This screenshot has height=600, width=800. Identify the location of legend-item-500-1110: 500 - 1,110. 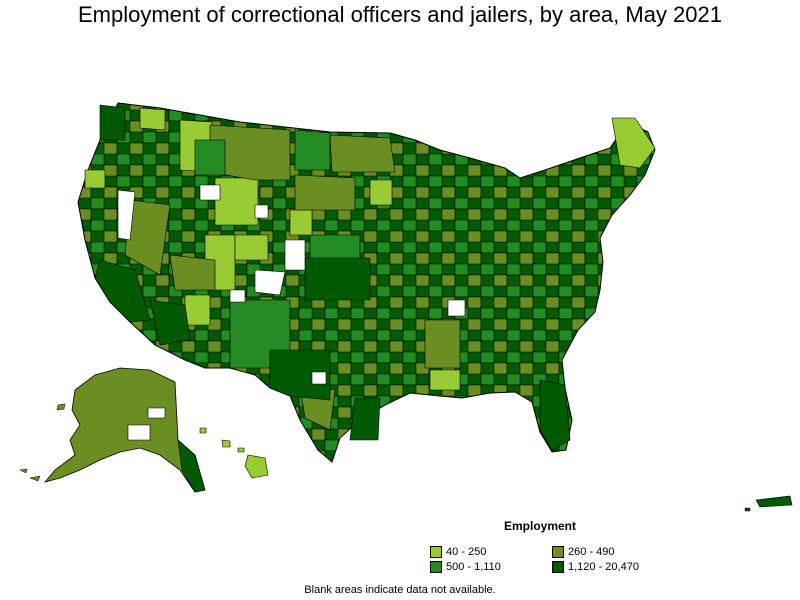
(465, 567).